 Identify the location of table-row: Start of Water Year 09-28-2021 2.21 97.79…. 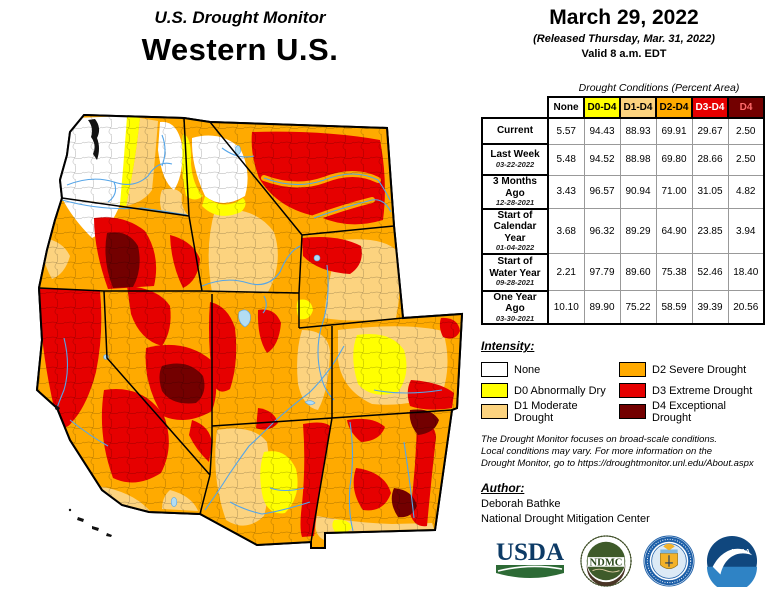
(623, 272).